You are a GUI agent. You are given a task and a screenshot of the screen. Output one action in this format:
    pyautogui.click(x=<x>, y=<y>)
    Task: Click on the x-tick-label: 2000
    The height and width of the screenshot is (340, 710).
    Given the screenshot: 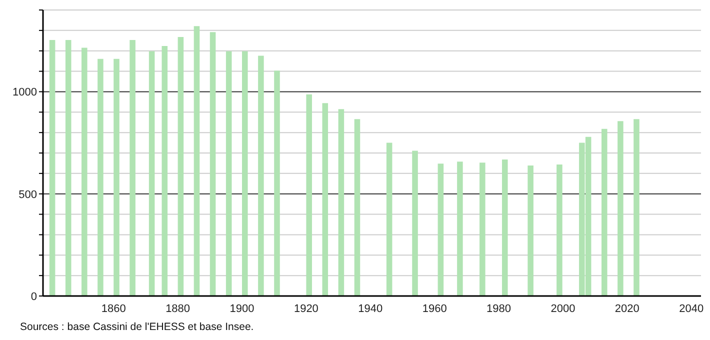 What is the action you would take?
    pyautogui.click(x=563, y=308)
    